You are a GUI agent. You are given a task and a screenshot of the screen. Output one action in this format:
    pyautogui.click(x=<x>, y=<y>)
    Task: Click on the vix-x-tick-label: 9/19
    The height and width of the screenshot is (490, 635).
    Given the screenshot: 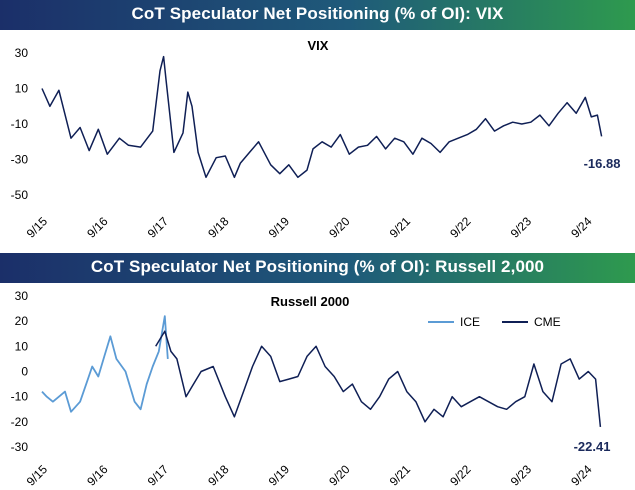 What is the action you would take?
    pyautogui.click(x=279, y=227)
    